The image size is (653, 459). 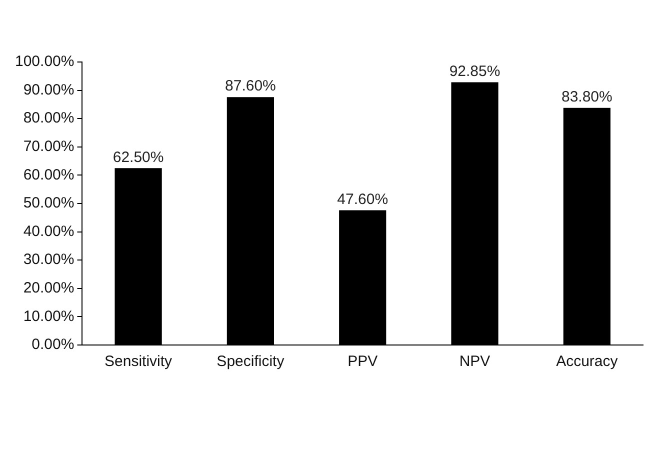 I want to click on y-tick-label: 50.00%, so click(x=48, y=203).